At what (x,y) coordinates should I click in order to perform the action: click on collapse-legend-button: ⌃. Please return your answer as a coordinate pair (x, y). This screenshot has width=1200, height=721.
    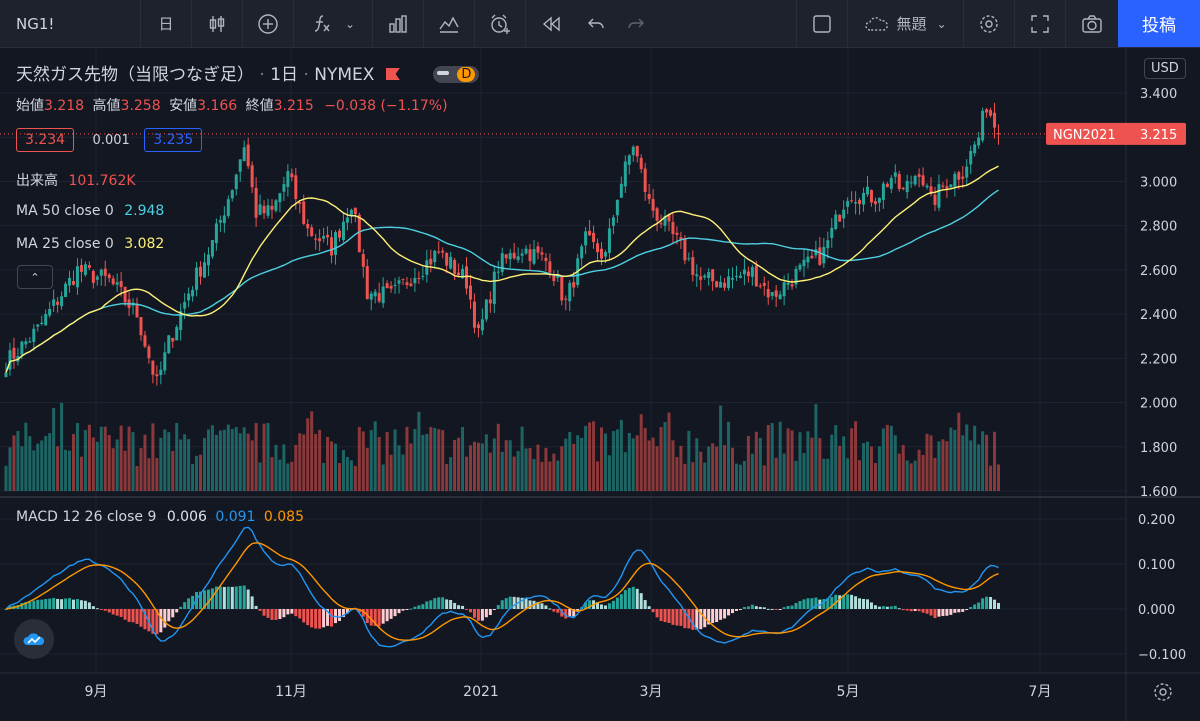
    Looking at the image, I should click on (35, 277).